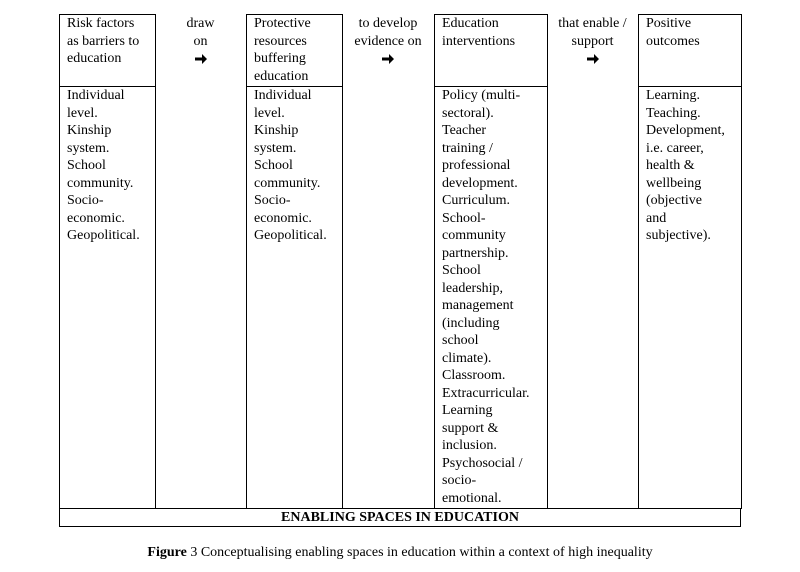 The image size is (800, 572). What do you see at coordinates (479, 41) in the screenshot?
I see `header-line: interventions` at bounding box center [479, 41].